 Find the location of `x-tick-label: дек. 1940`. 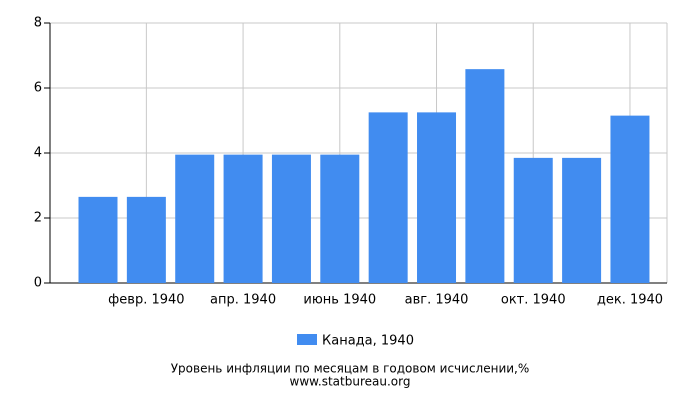

x-tick-label: дек. 1940 is located at coordinates (630, 300).